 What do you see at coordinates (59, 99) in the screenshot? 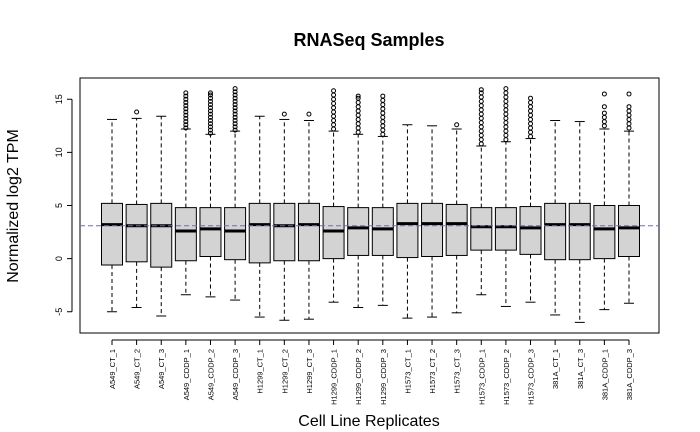
I see `y-tick-label: 15` at bounding box center [59, 99].